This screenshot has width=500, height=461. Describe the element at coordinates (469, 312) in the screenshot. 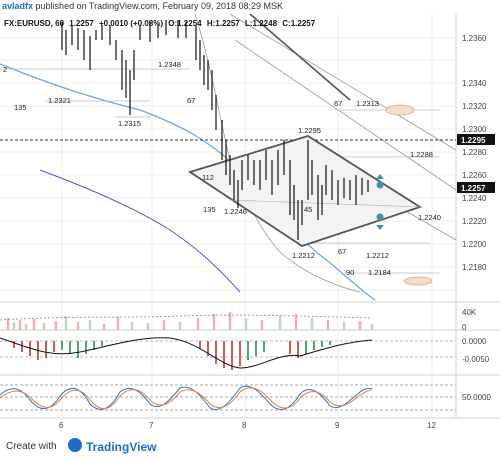

I see `volume-tick: 40K` at that location.